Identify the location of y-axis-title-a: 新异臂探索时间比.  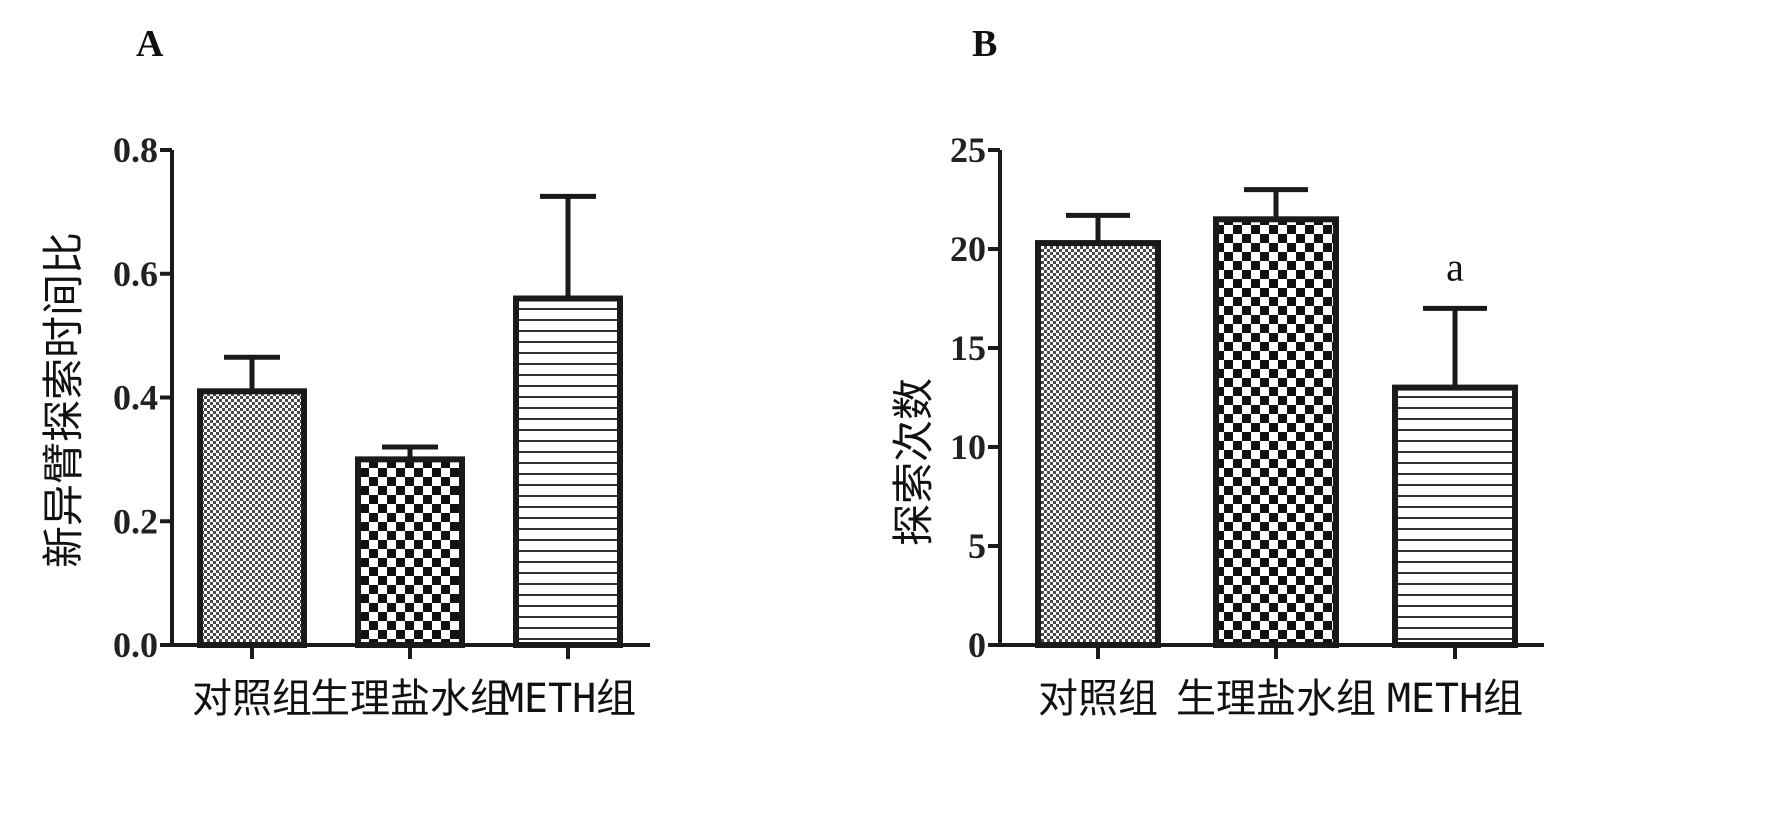
(63, 400).